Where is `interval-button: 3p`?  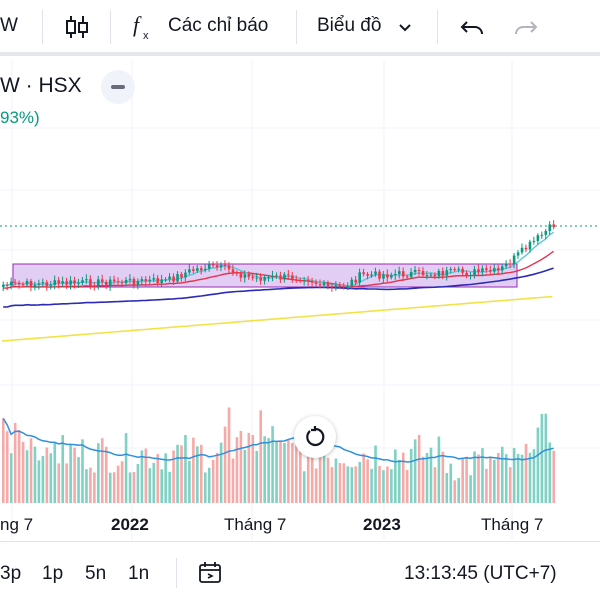 interval-button: 3p is located at coordinates (11, 573).